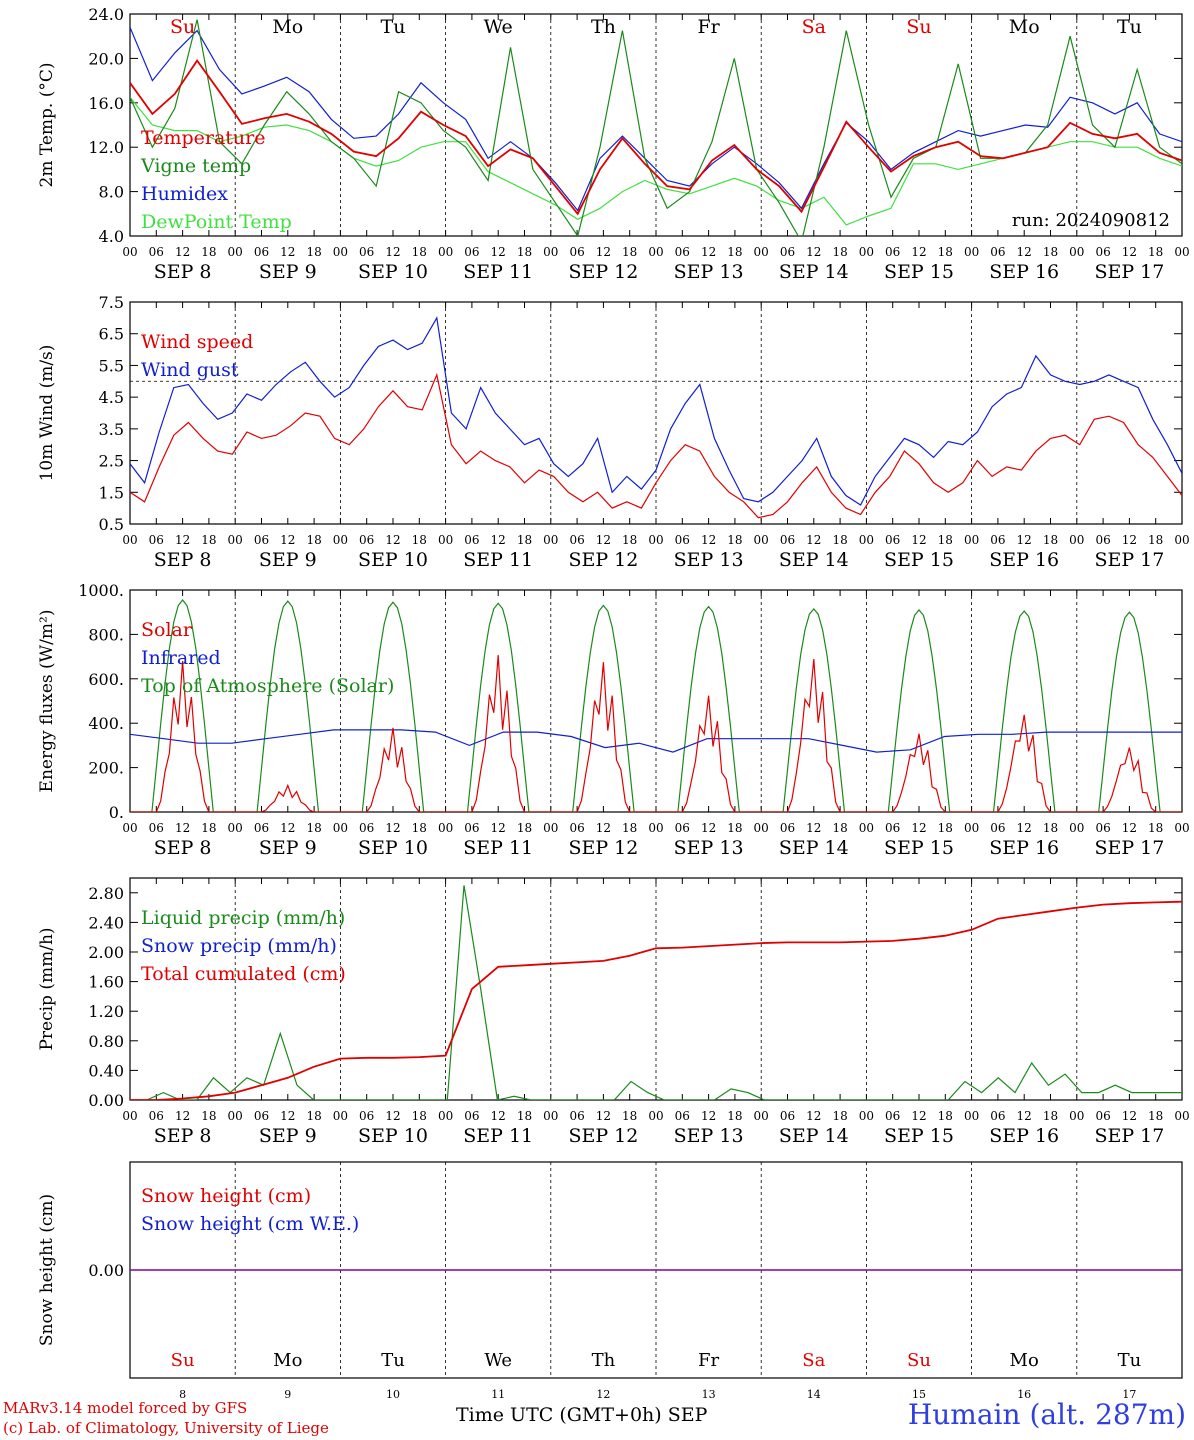 The image size is (1194, 1440). What do you see at coordinates (111, 397) in the screenshot?
I see `y-tick-label: 4.5` at bounding box center [111, 397].